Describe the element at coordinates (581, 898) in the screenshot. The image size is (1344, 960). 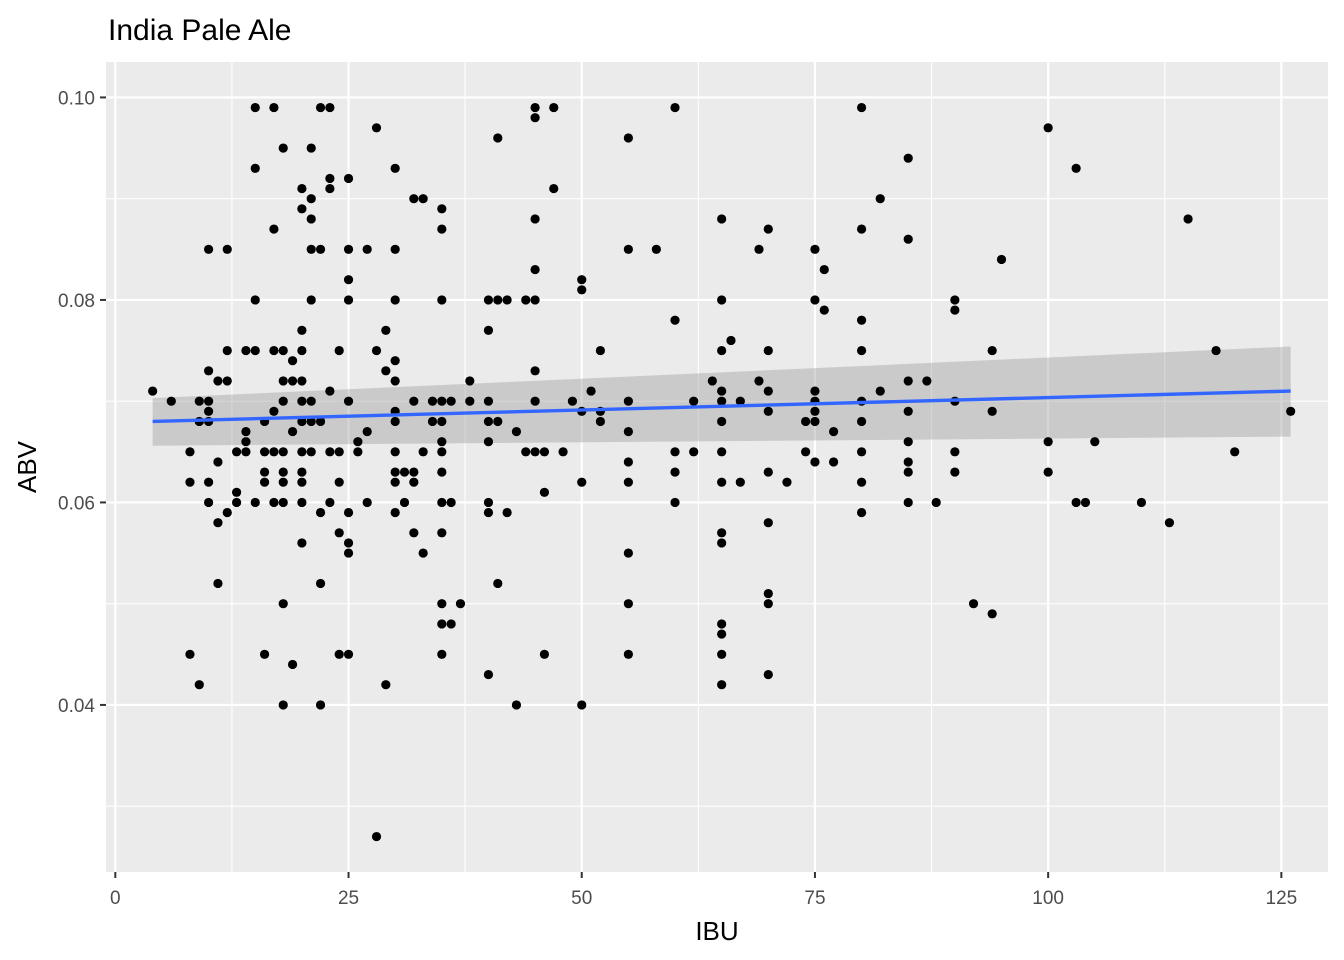
I see `x-tick-label: 50` at that location.